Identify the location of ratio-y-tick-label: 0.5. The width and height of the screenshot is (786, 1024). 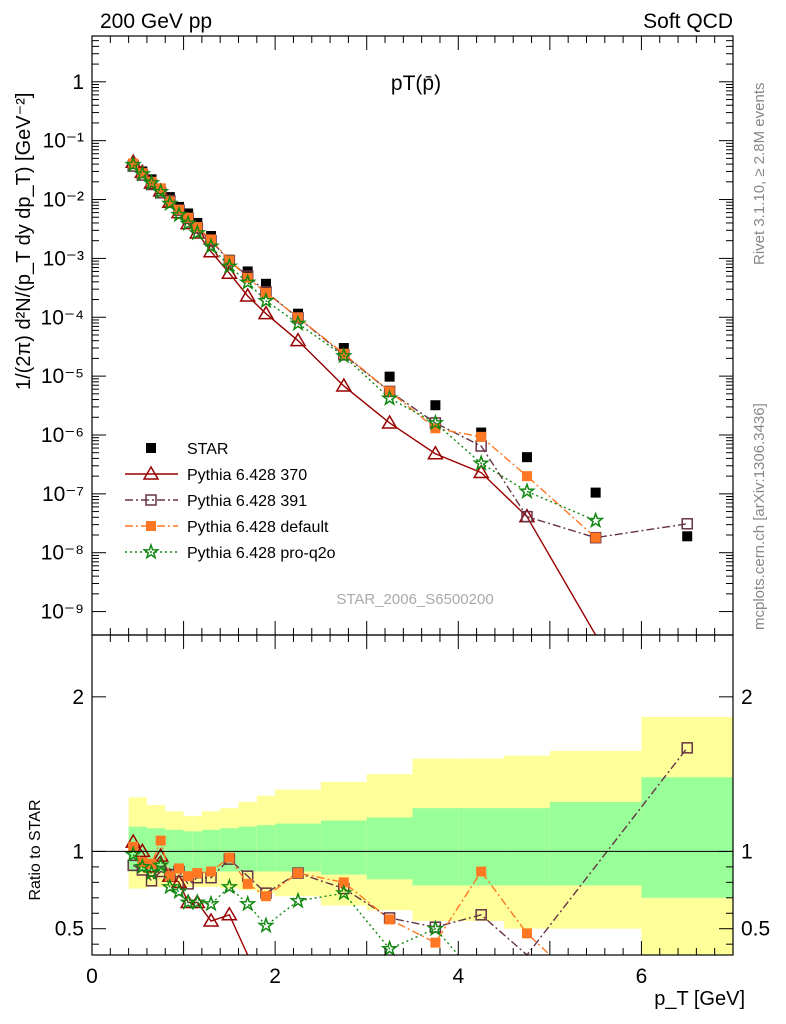
(69, 929).